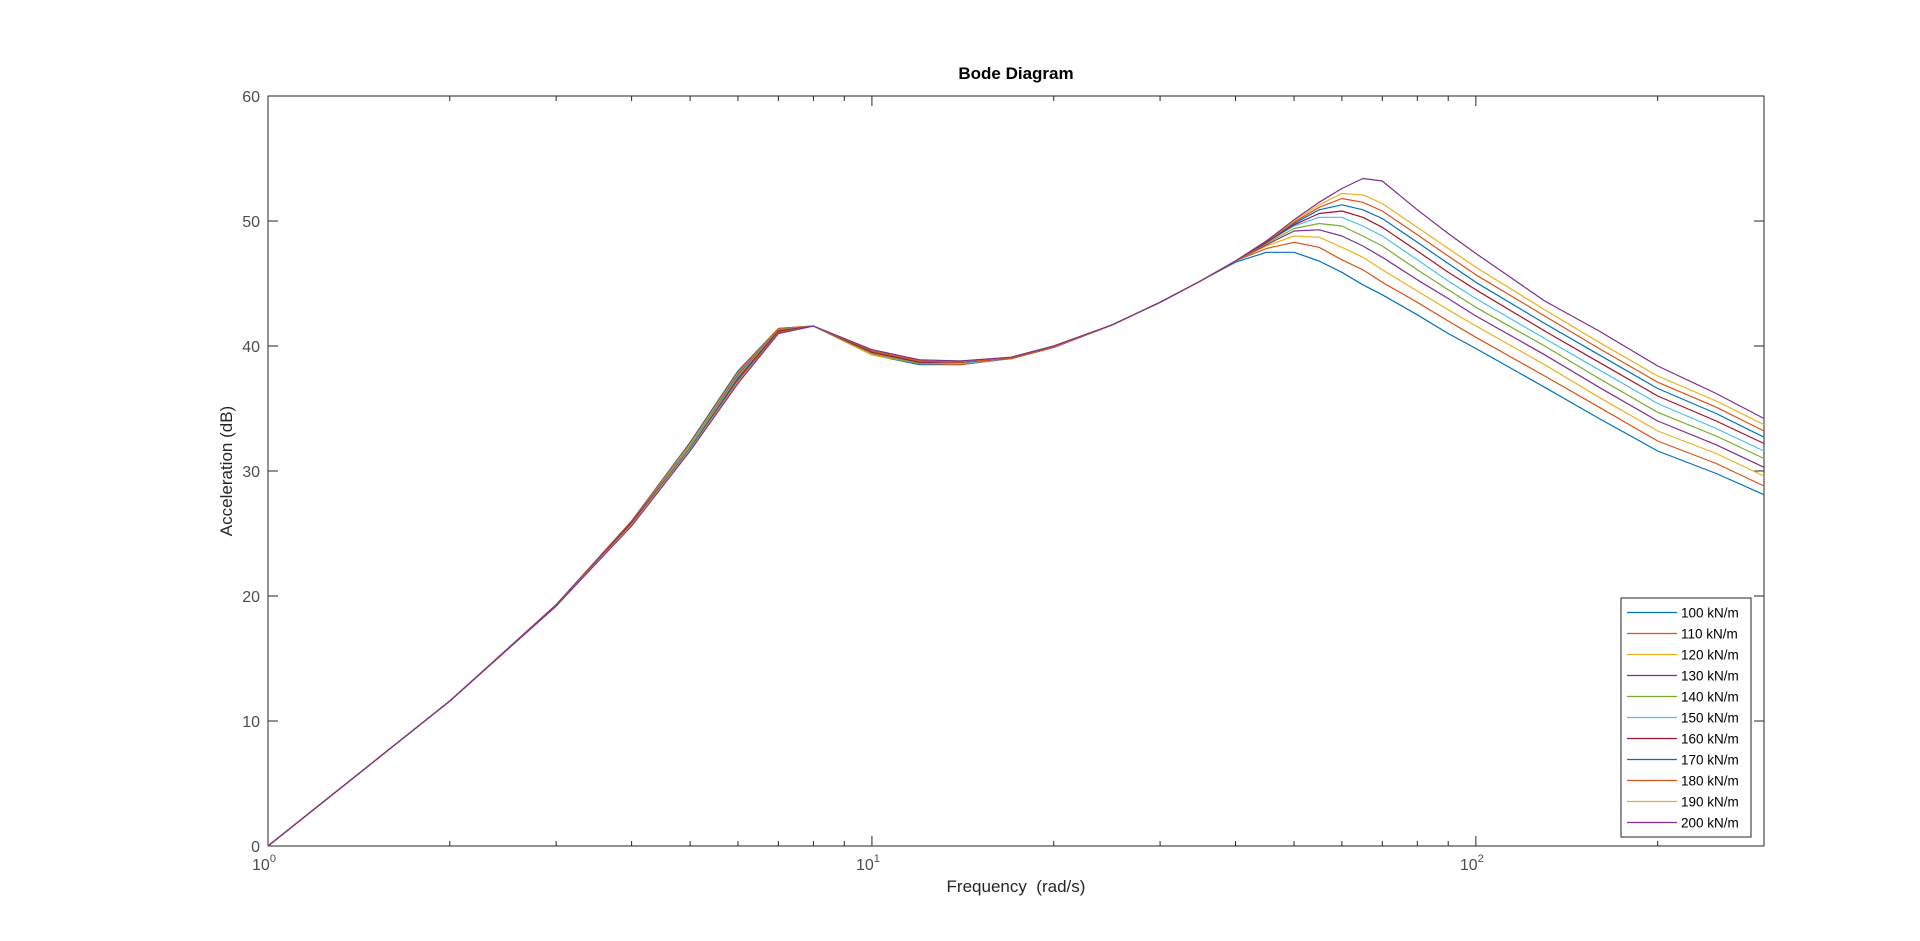 The image size is (1920, 941). Describe the element at coordinates (251, 347) in the screenshot. I see `y-tick-label: 40` at that location.